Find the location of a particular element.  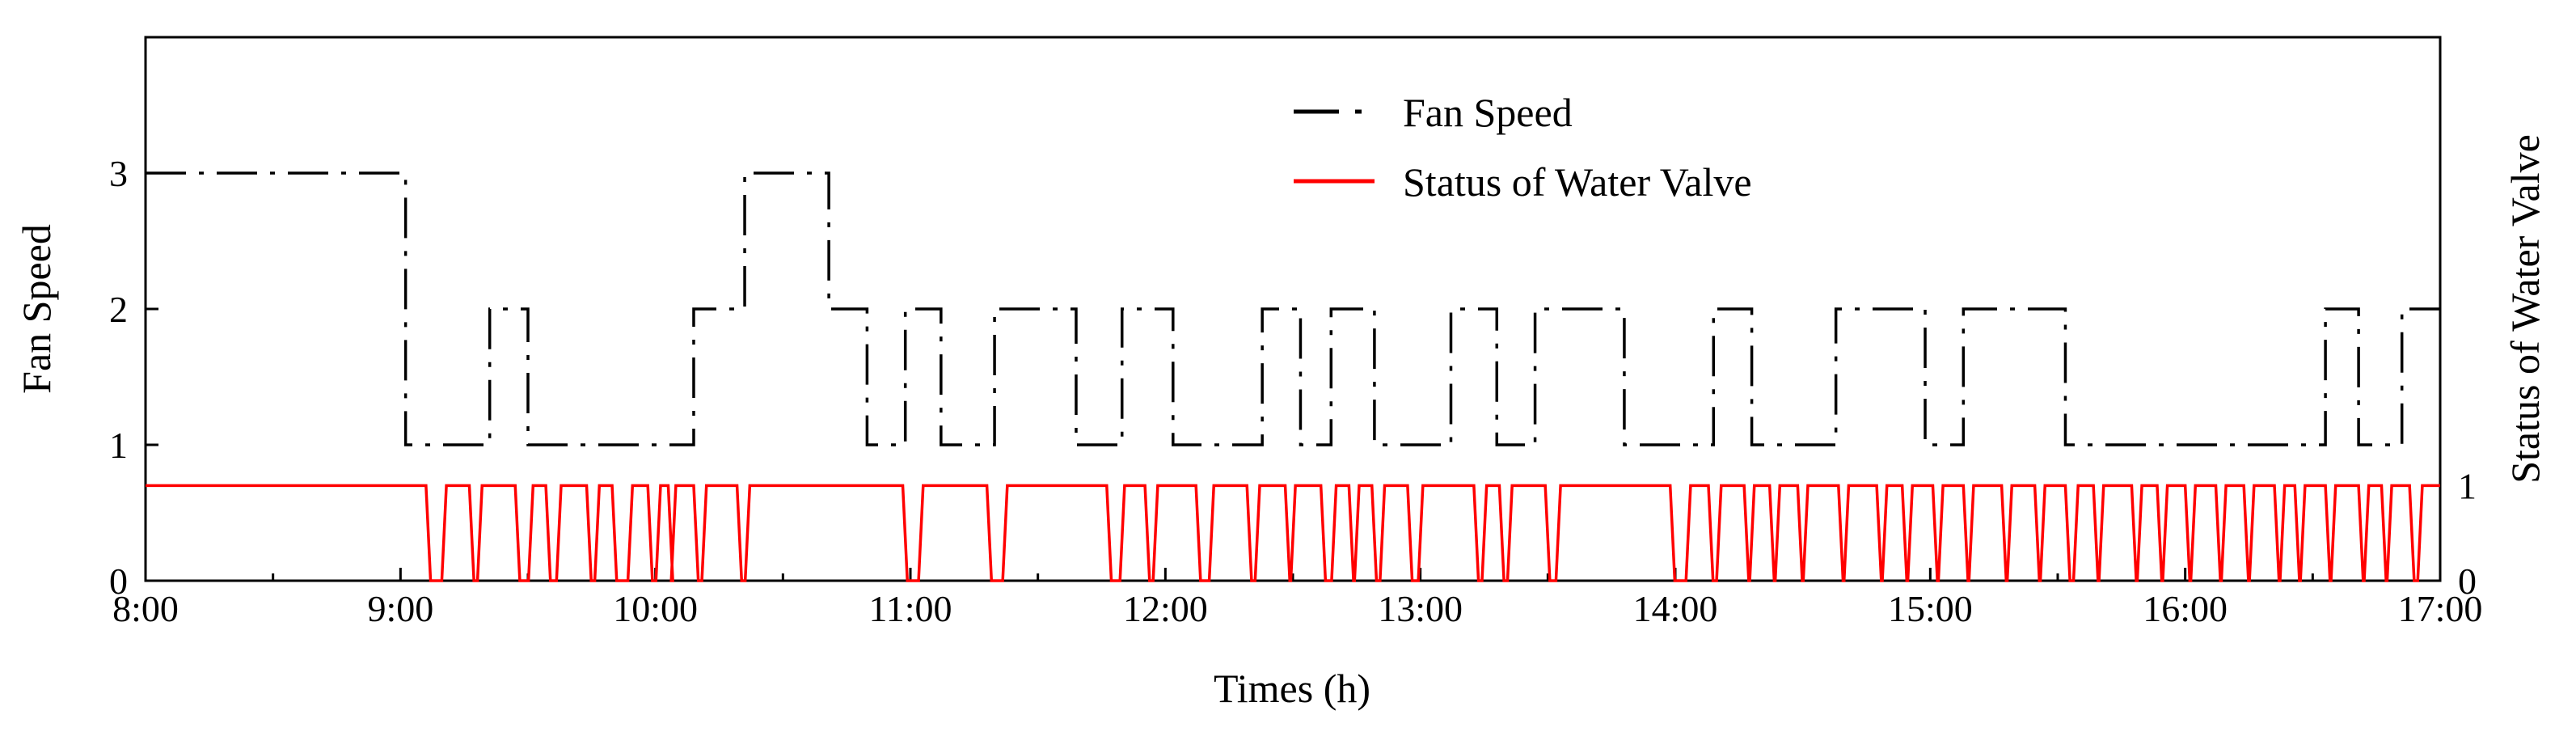

x-tick-label: 15:00 is located at coordinates (1930, 608).